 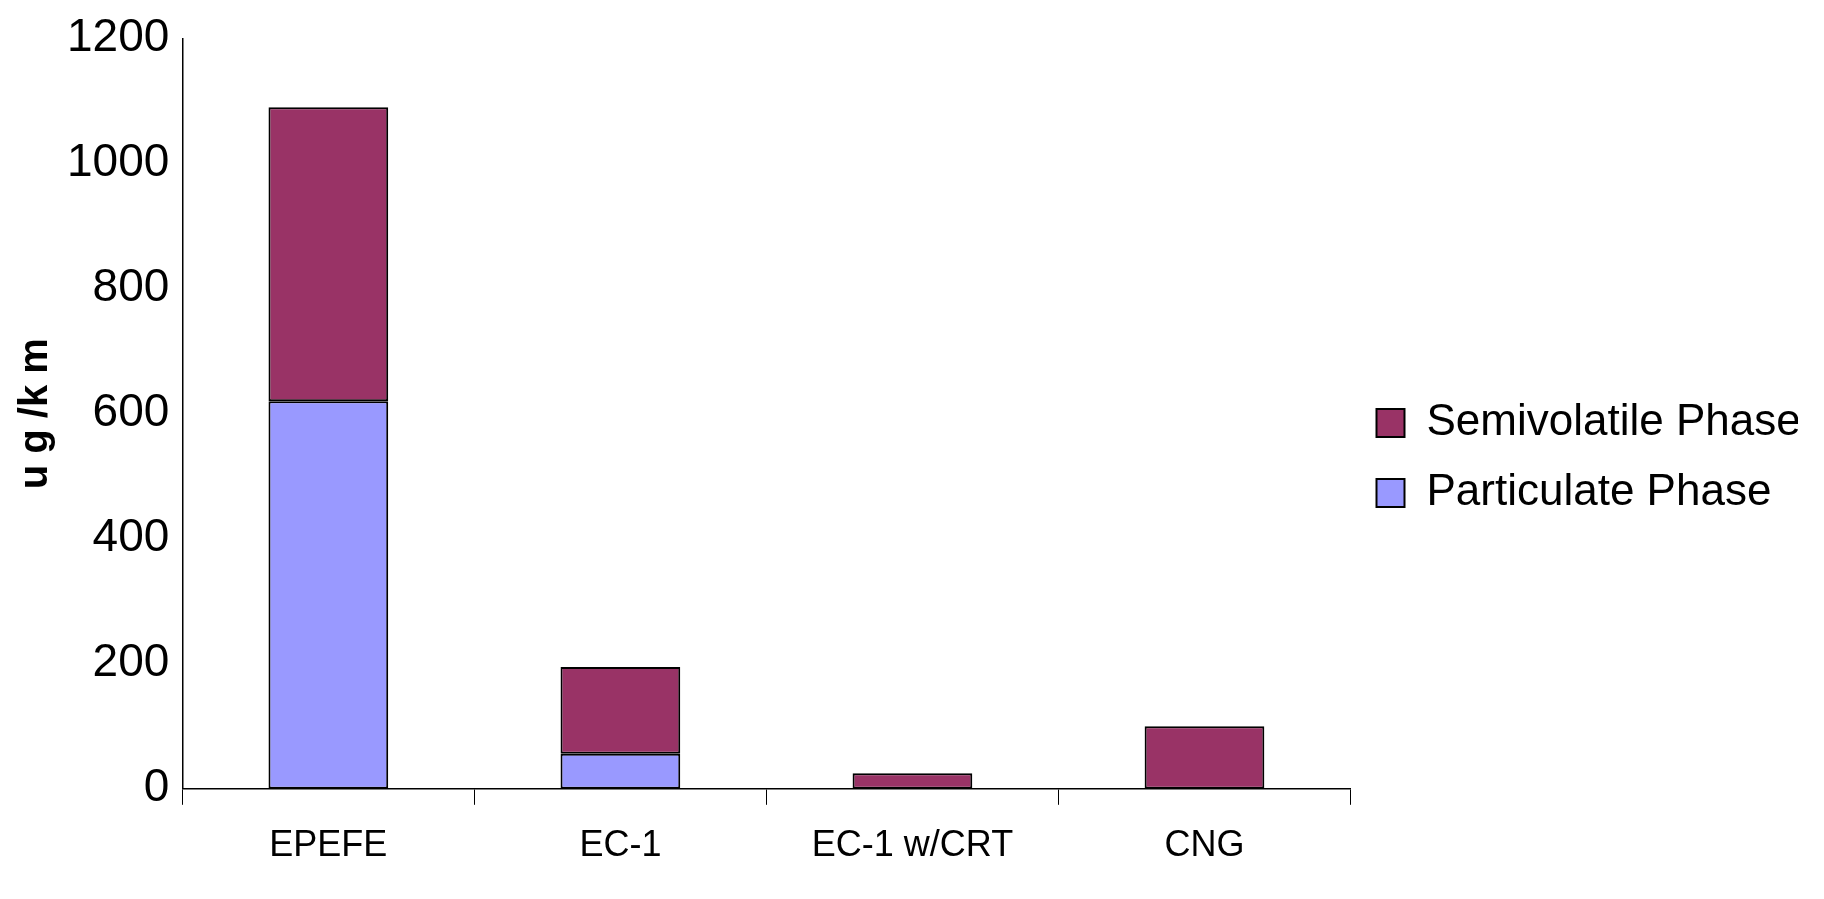 What do you see at coordinates (131, 285) in the screenshot?
I see `y-tick-label: 800` at bounding box center [131, 285].